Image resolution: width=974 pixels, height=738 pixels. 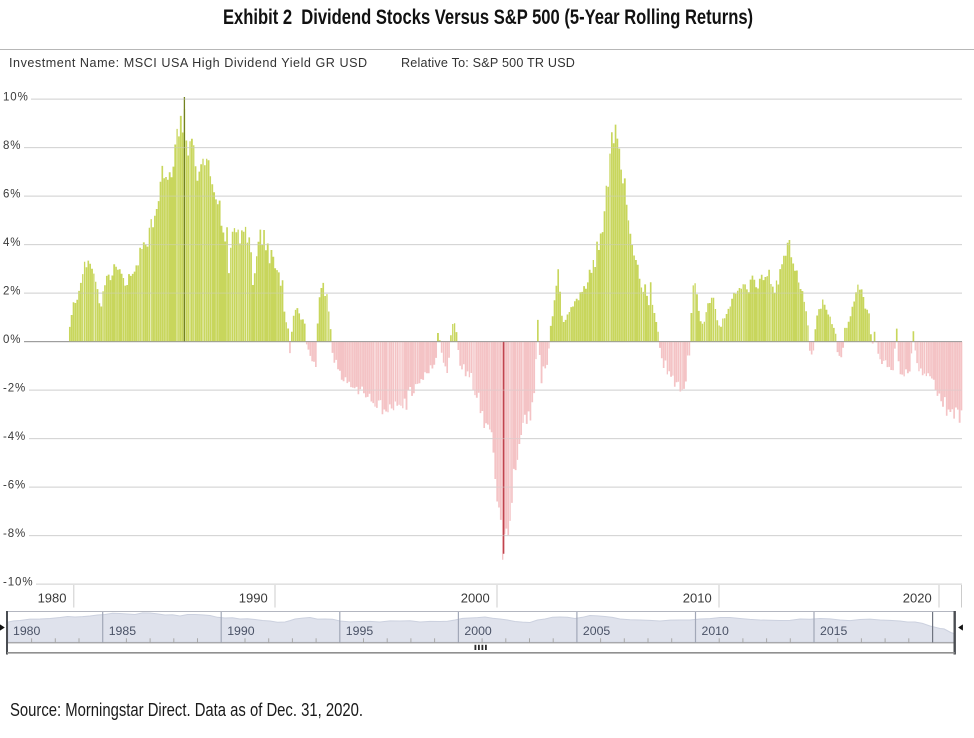 I want to click on svg-text: 0%, so click(x=12, y=340).